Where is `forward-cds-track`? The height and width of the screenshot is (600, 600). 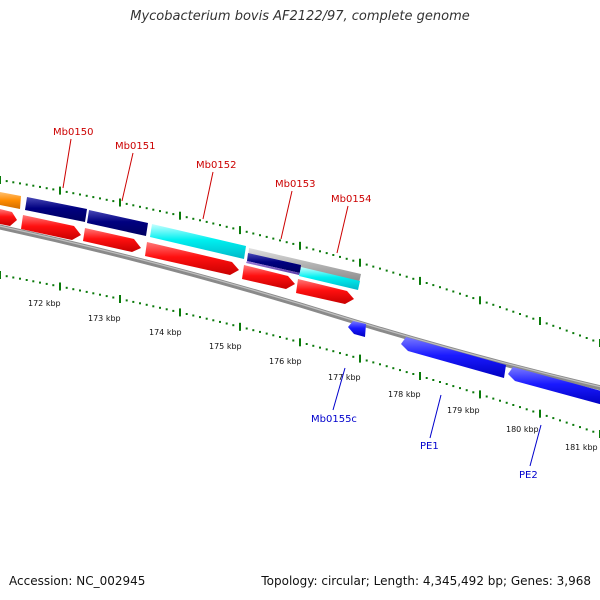
forward-cds-track is located at coordinates (177, 256).